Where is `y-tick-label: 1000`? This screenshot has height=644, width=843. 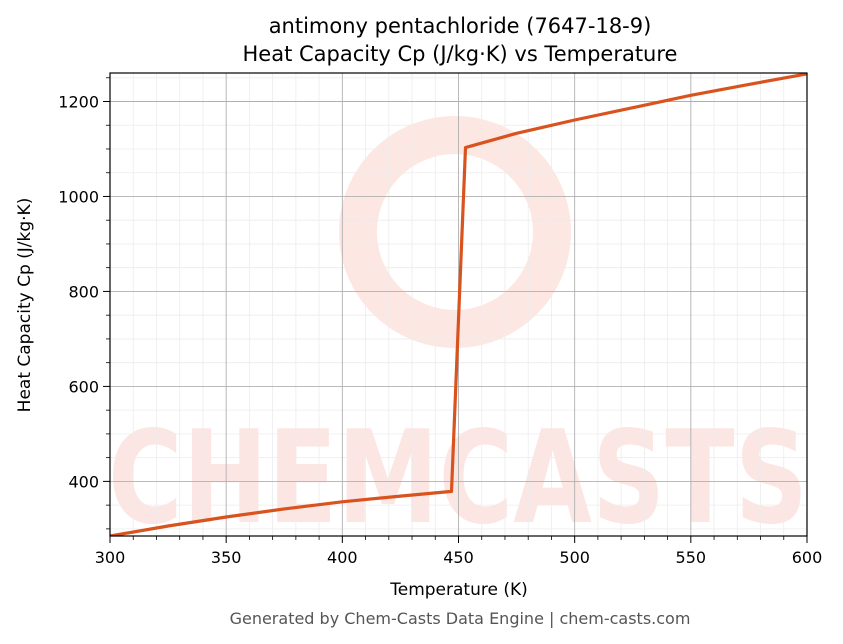 y-tick-label: 1000 is located at coordinates (78, 196).